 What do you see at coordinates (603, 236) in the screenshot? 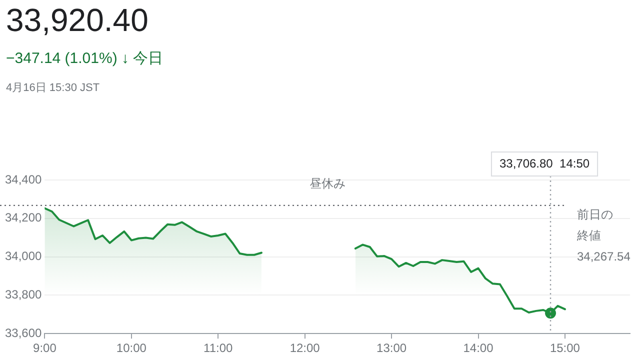
I see `ref-line-label: 前日の終値 34,267.54` at bounding box center [603, 236].